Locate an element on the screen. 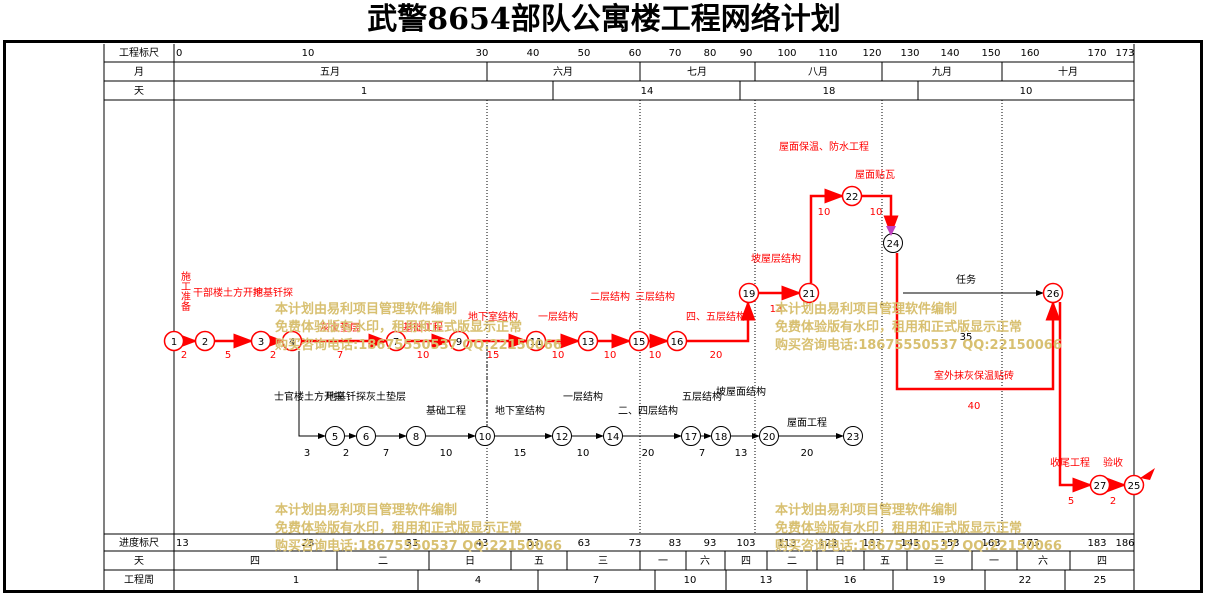  node-4: 4 is located at coordinates (292, 341).